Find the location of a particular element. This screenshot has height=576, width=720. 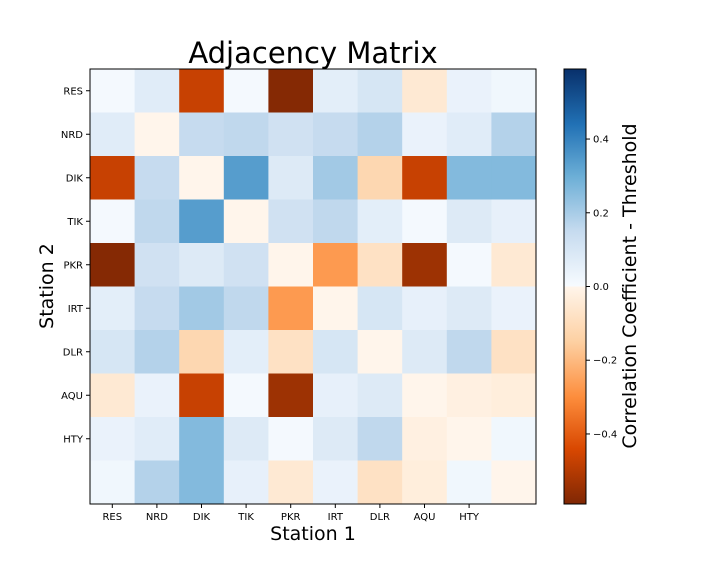

x-tick-label: DIK is located at coordinates (202, 517).